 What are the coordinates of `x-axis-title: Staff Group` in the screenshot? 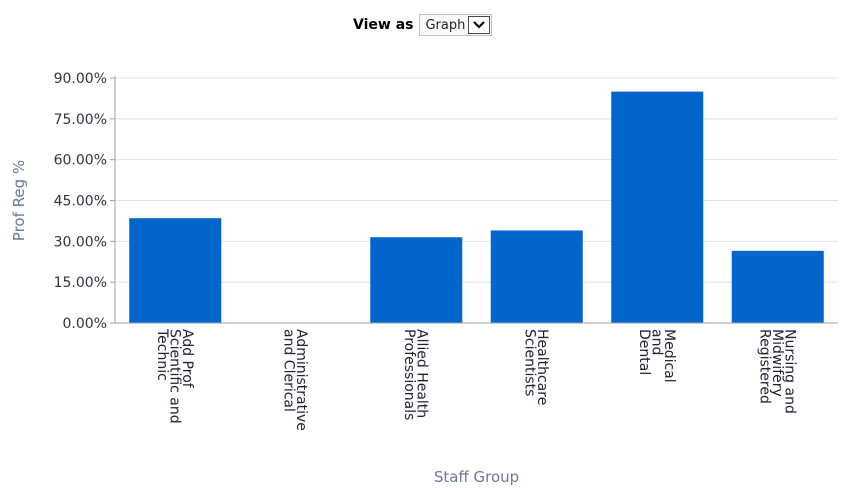 It's located at (476, 477).